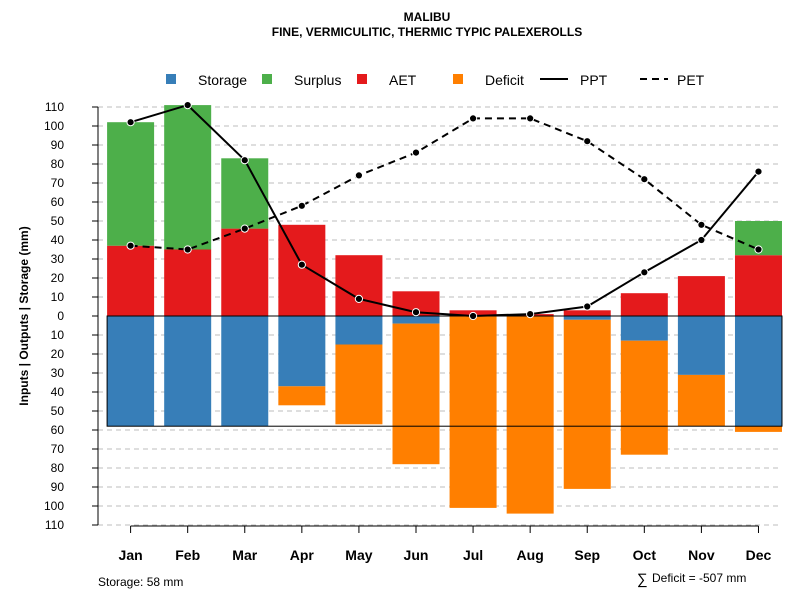 This screenshot has width=800, height=600. What do you see at coordinates (171, 79) in the screenshot?
I see `legend-storage-swatch` at bounding box center [171, 79].